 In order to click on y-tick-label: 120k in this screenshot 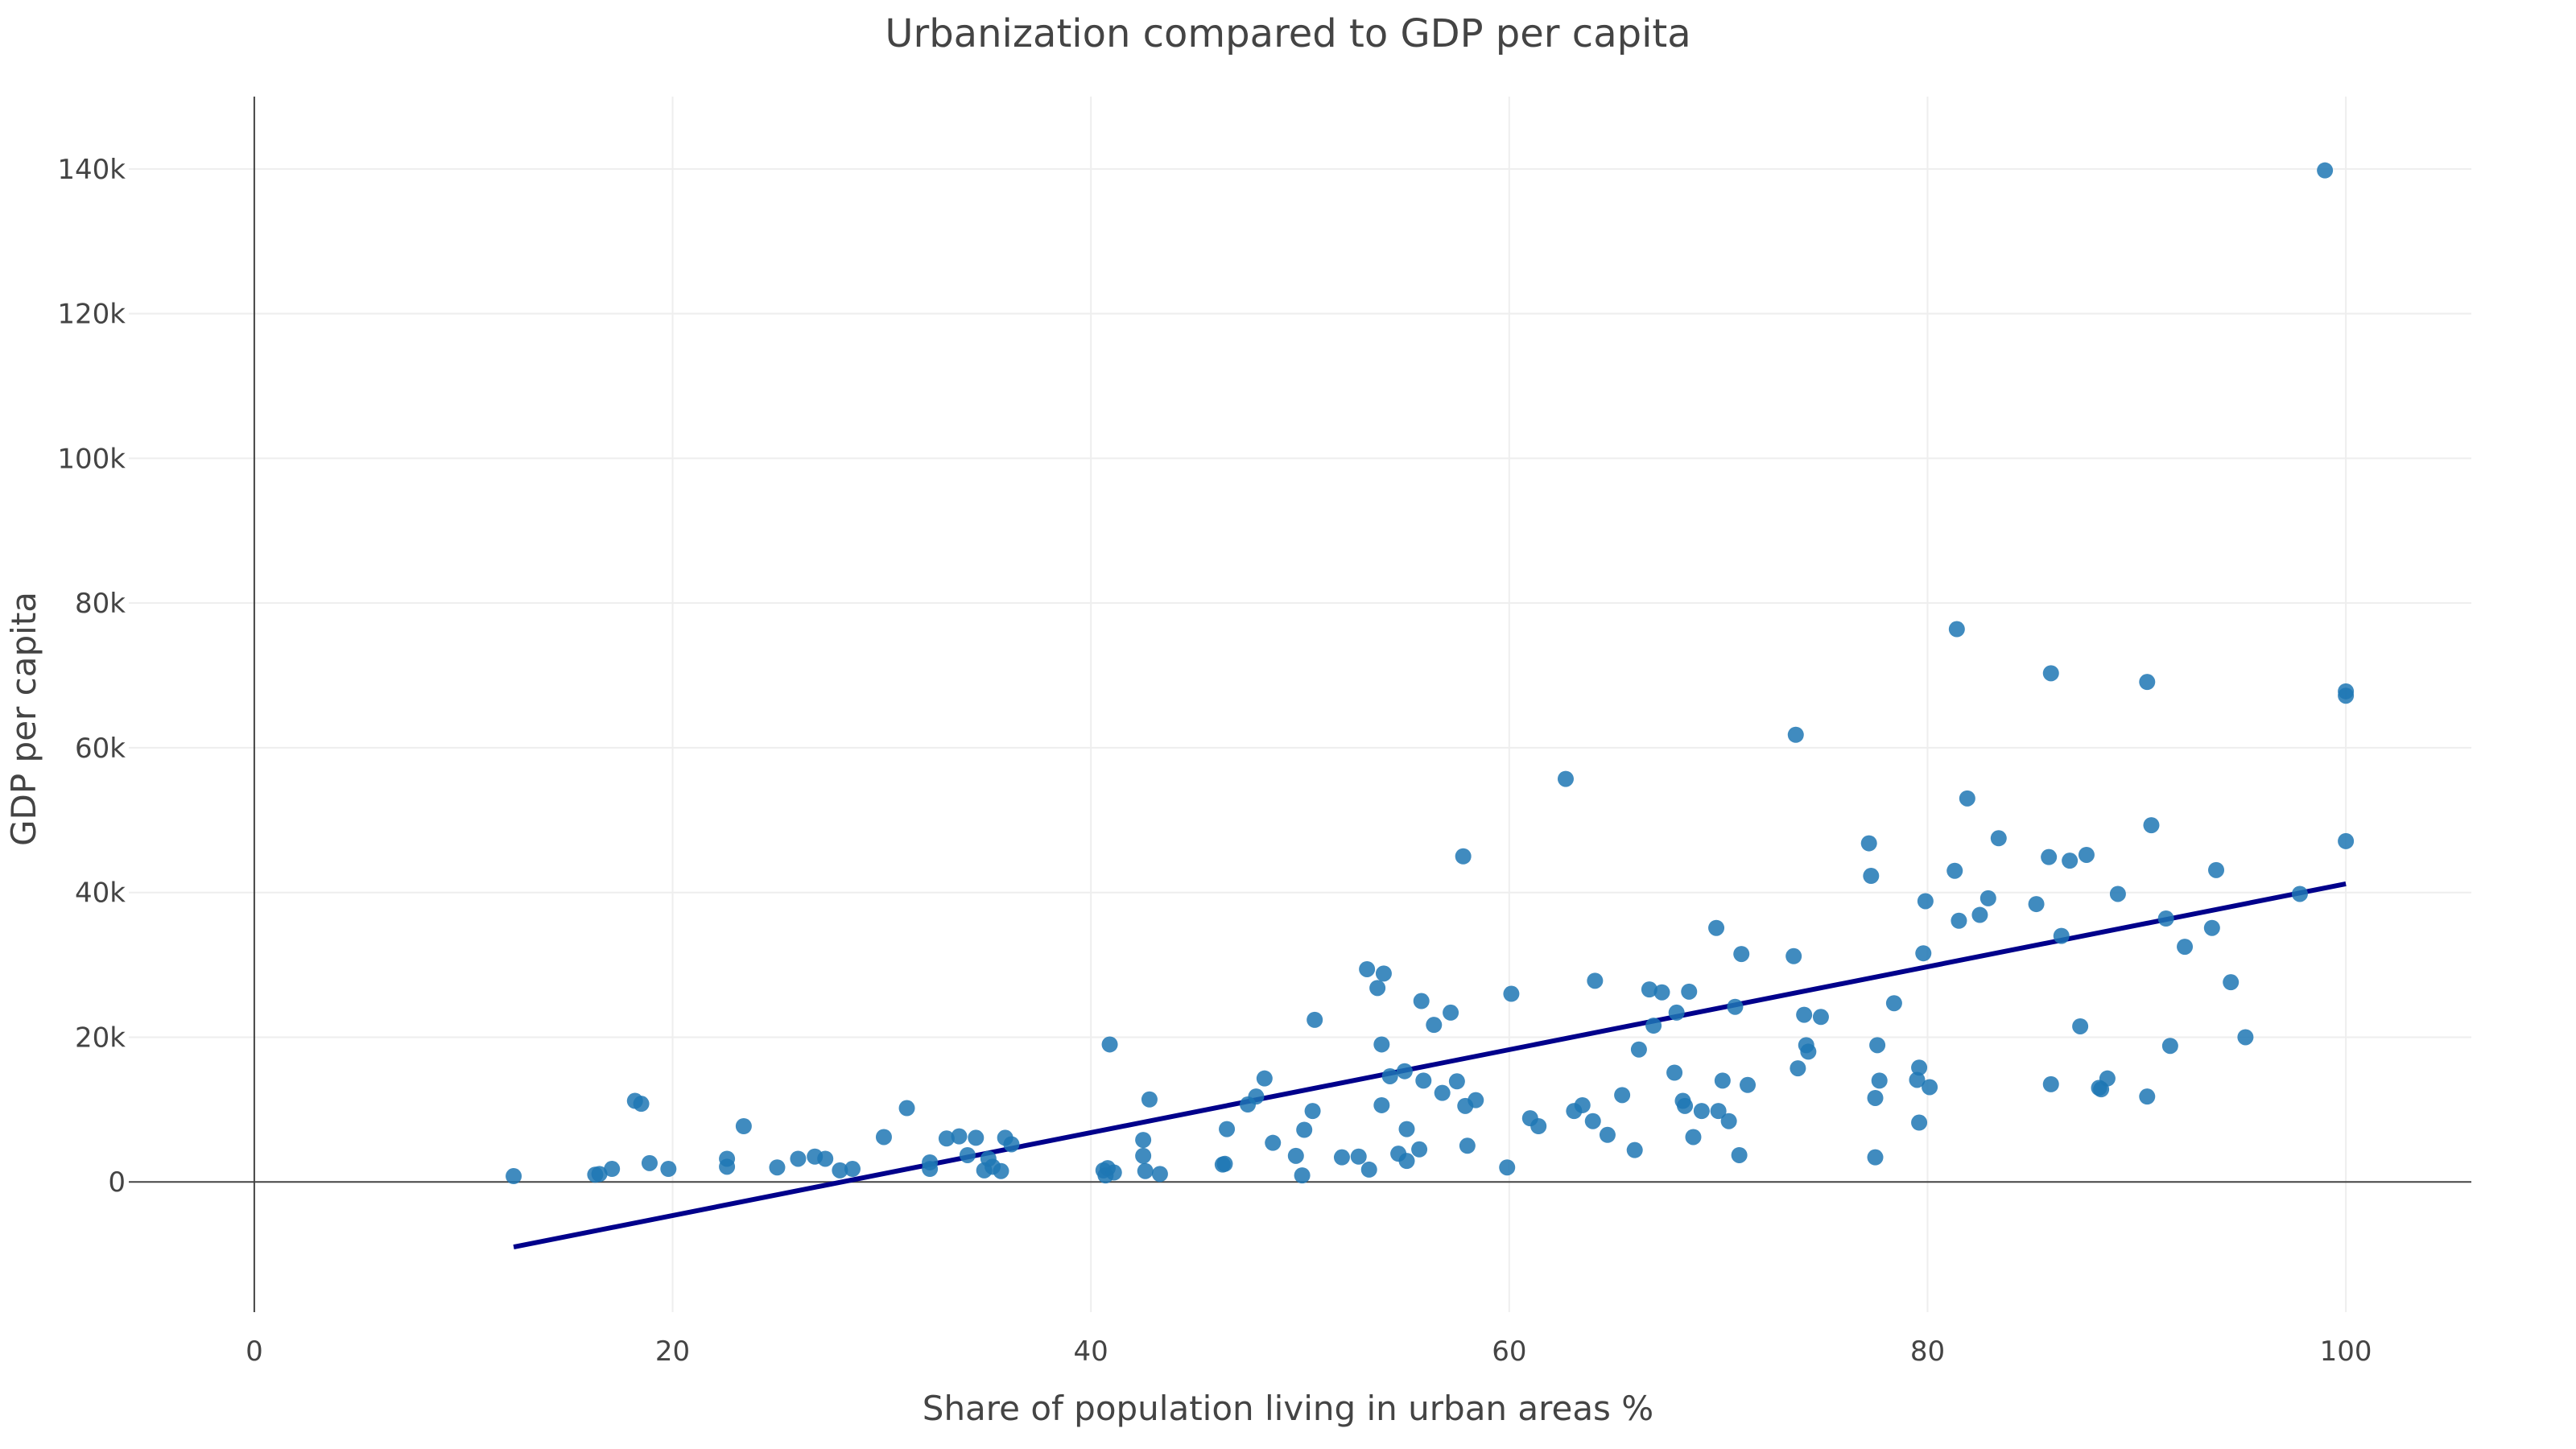, I will do `click(91, 315)`.